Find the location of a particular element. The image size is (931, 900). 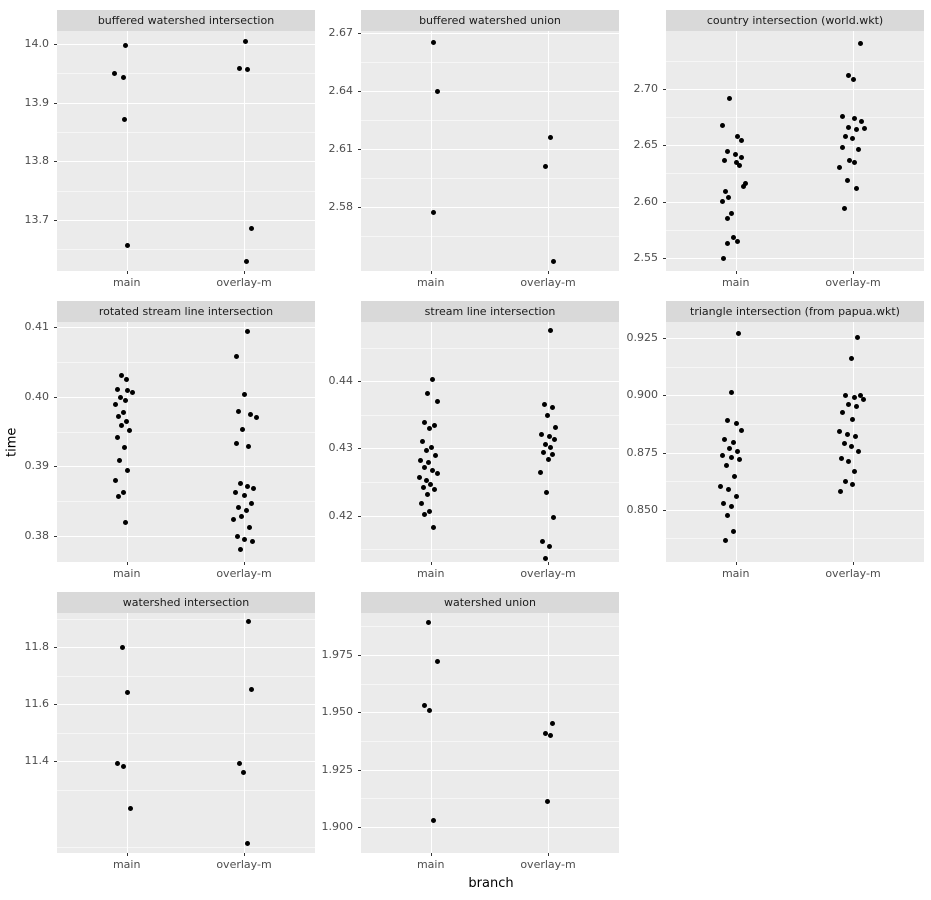

facet-title: country intersection (world.wkt) is located at coordinates (795, 20).